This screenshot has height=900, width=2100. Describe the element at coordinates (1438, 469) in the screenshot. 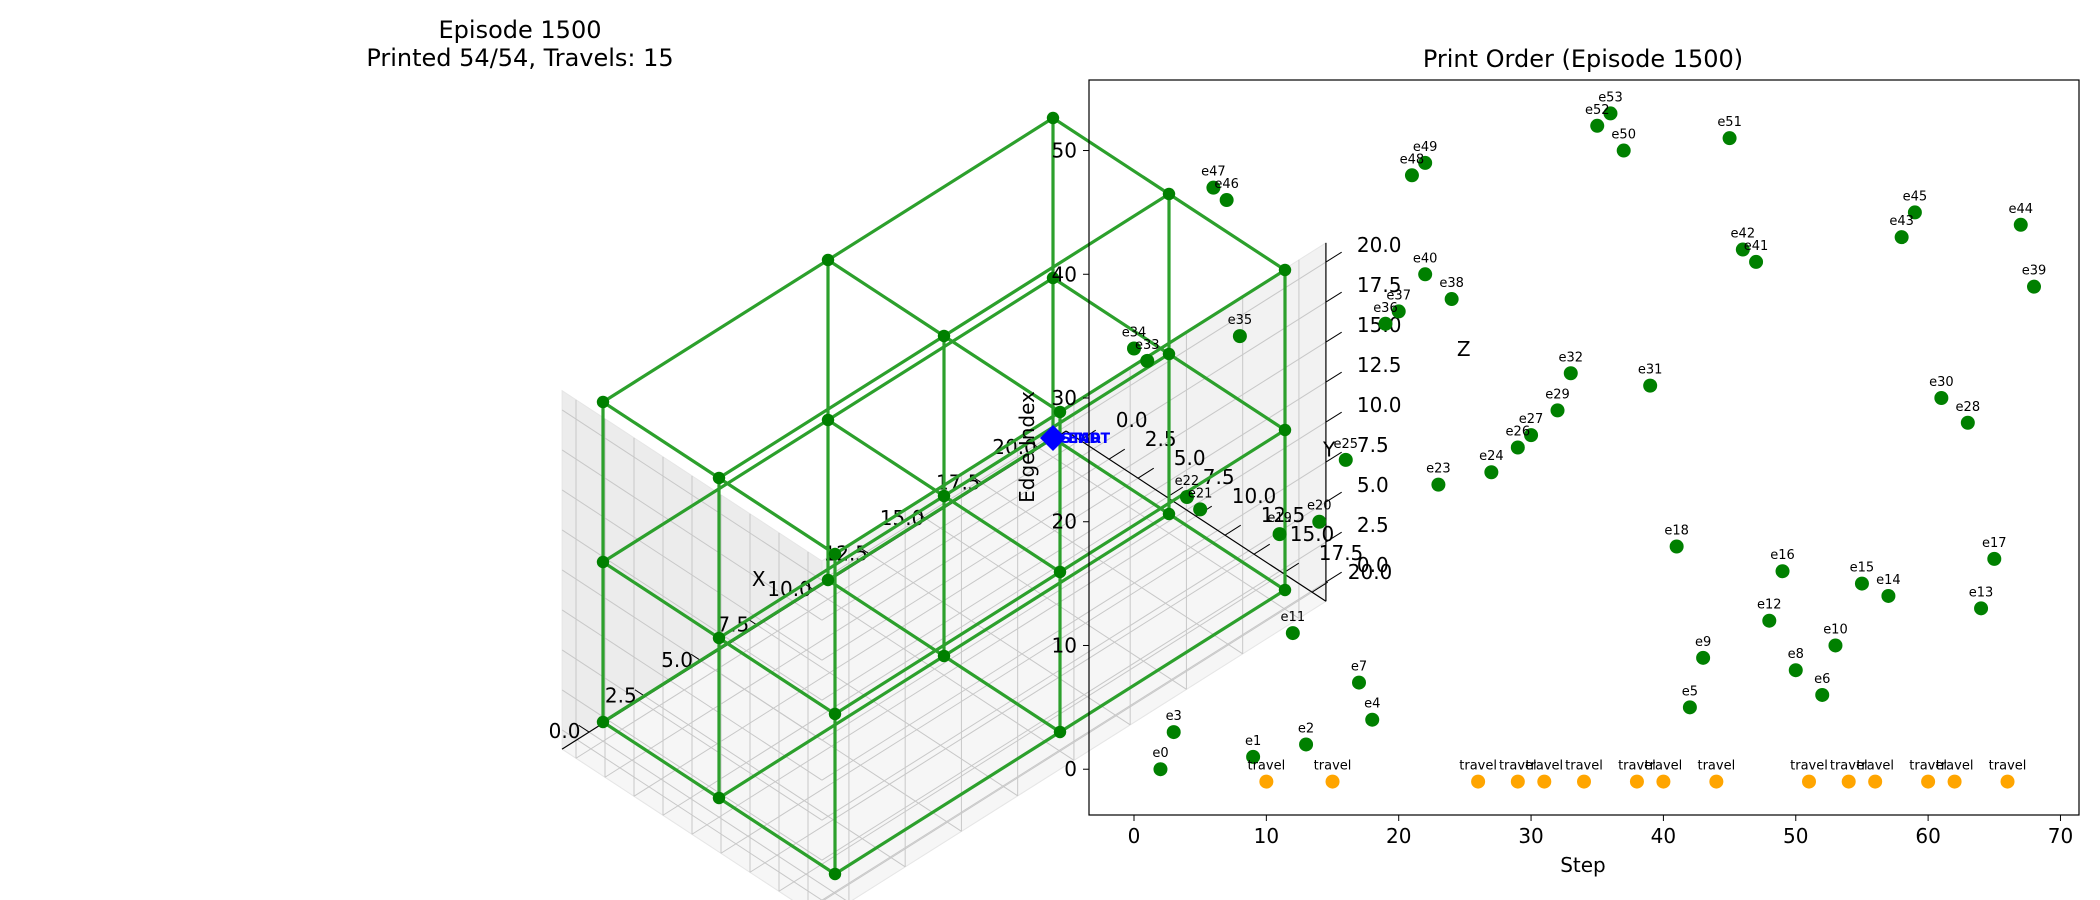

I see `point-label: e23` at that location.